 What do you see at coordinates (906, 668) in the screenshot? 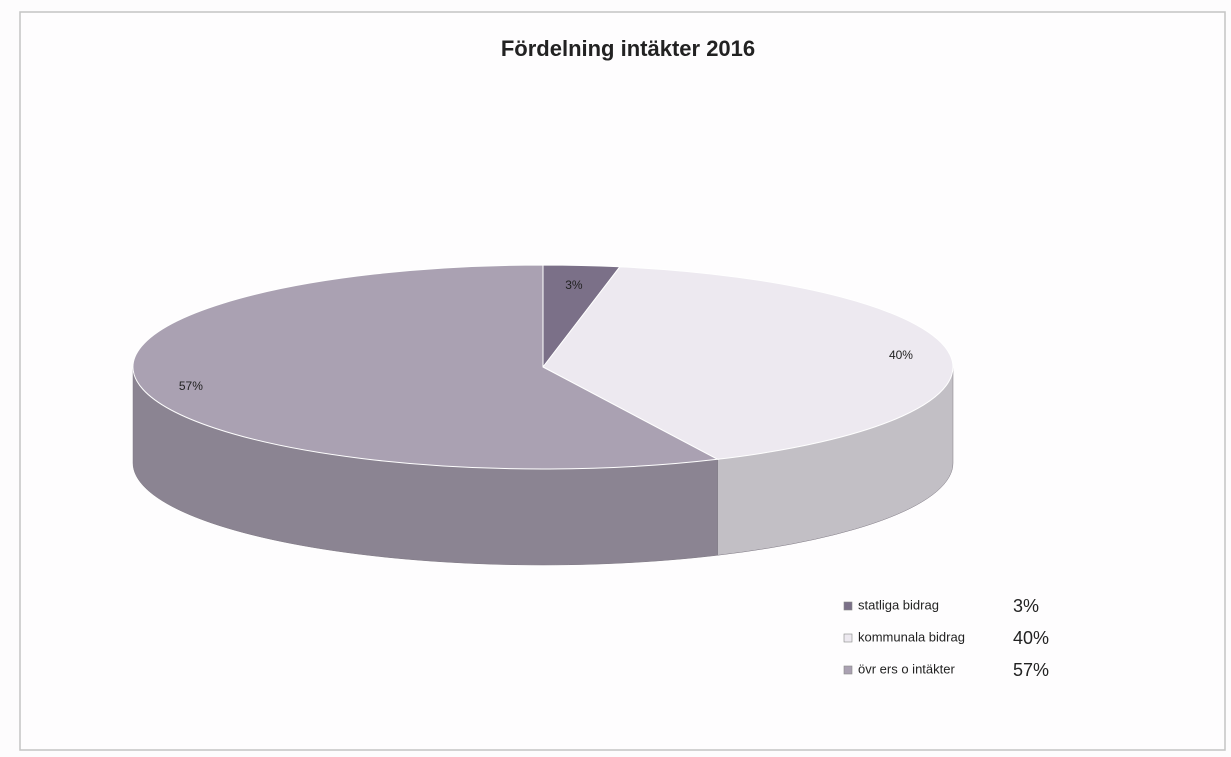
I see `legend-label: övr ers o intäkter` at bounding box center [906, 668].